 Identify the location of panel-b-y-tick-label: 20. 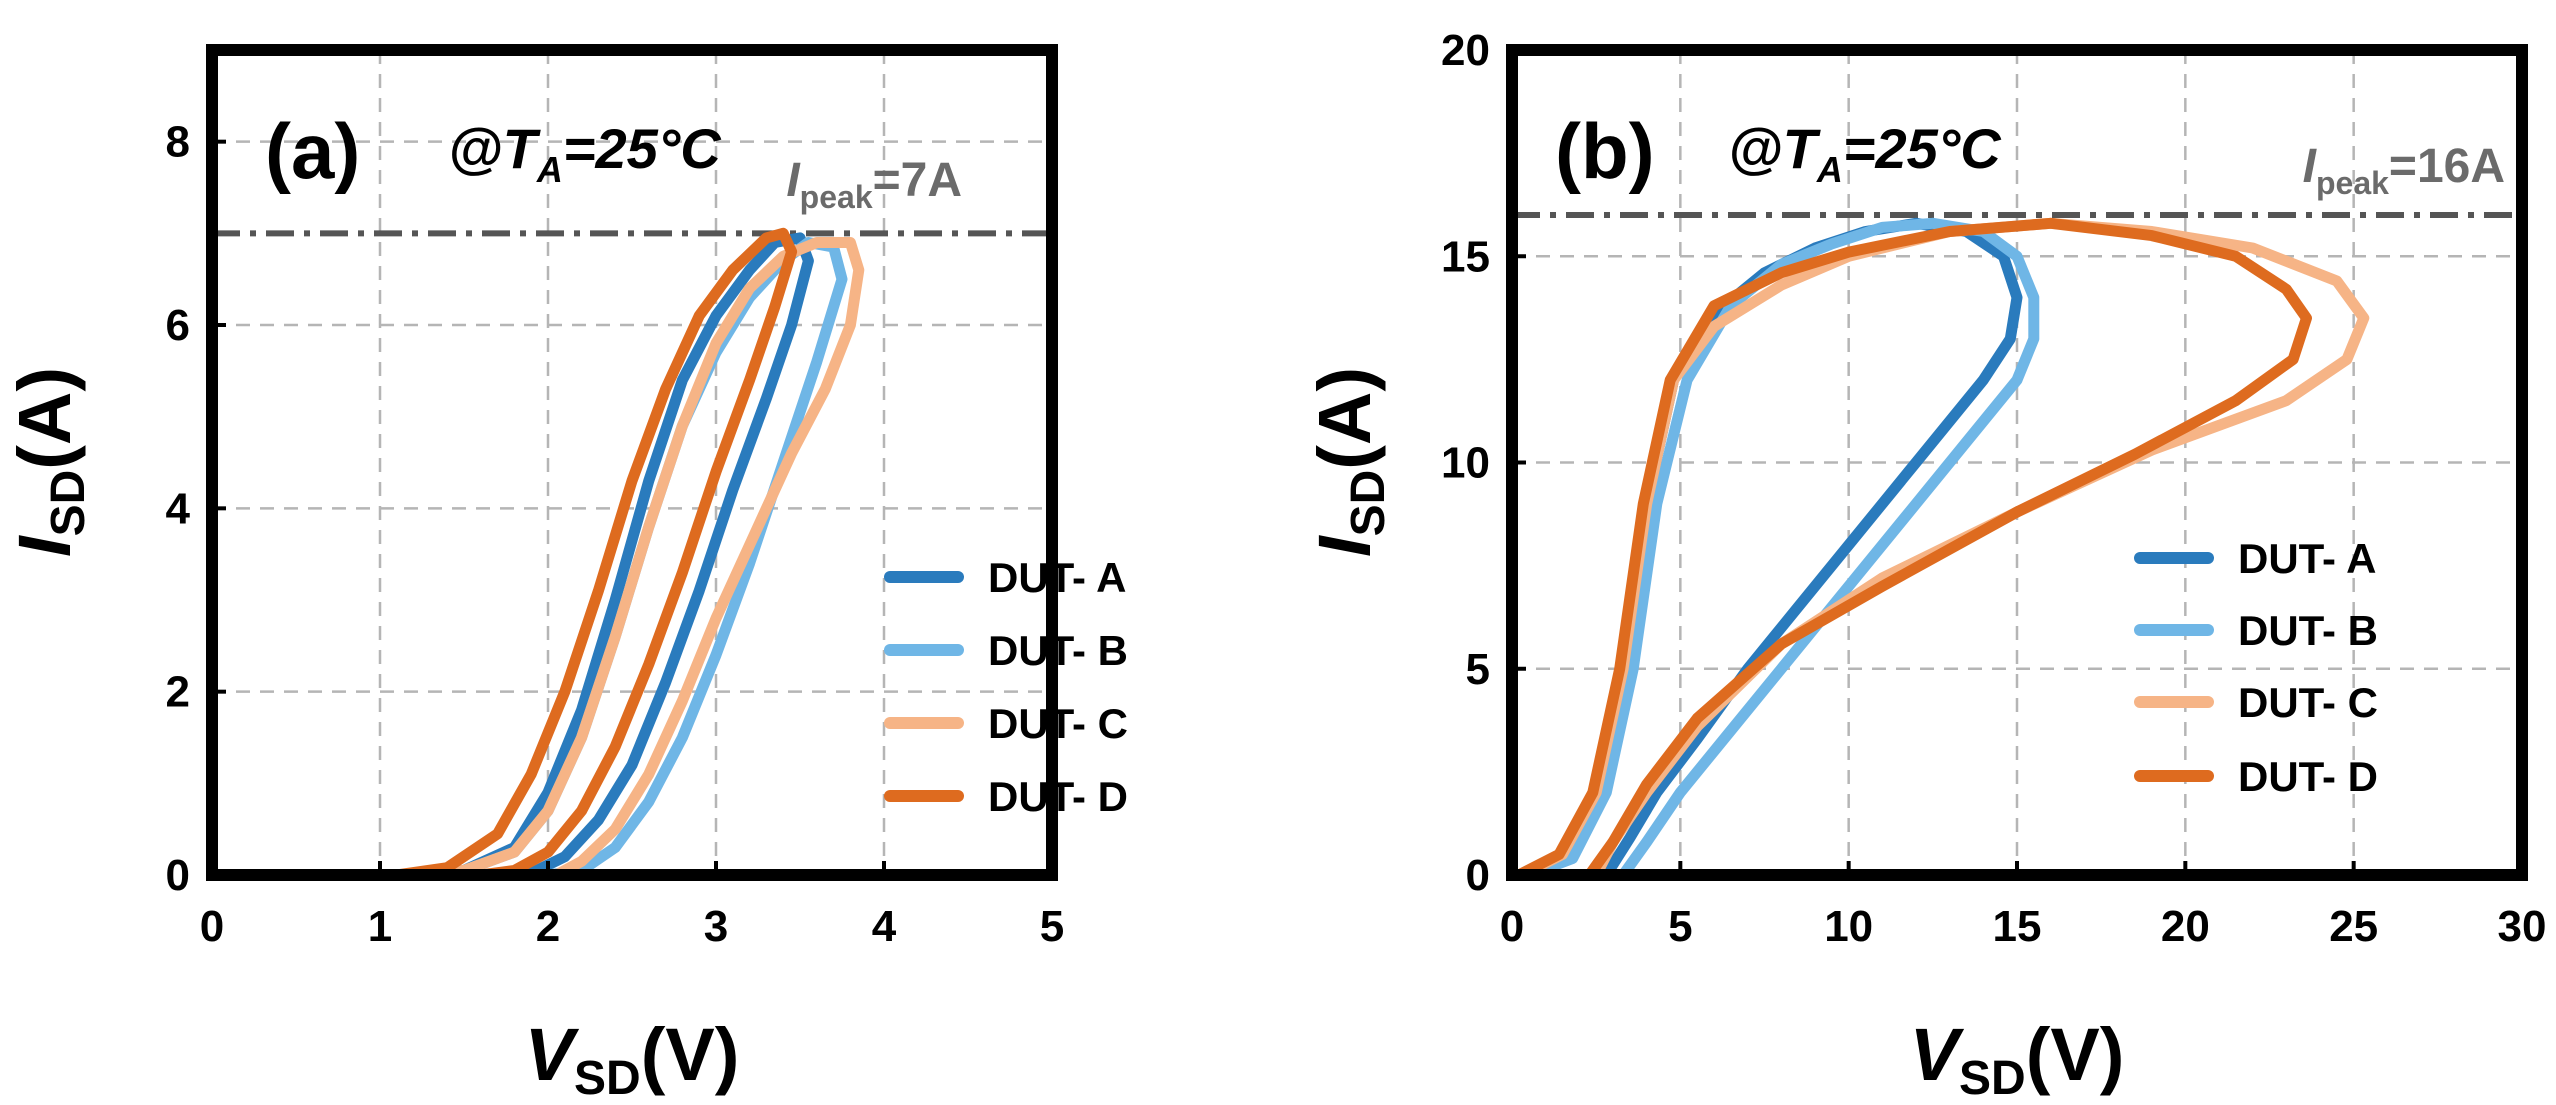
(1465, 50).